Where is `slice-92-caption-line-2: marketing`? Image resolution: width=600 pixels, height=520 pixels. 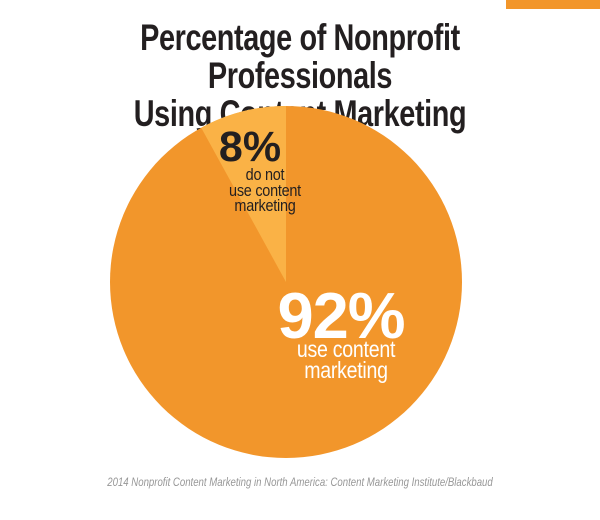 slice-92-caption-line-2: marketing is located at coordinates (346, 370).